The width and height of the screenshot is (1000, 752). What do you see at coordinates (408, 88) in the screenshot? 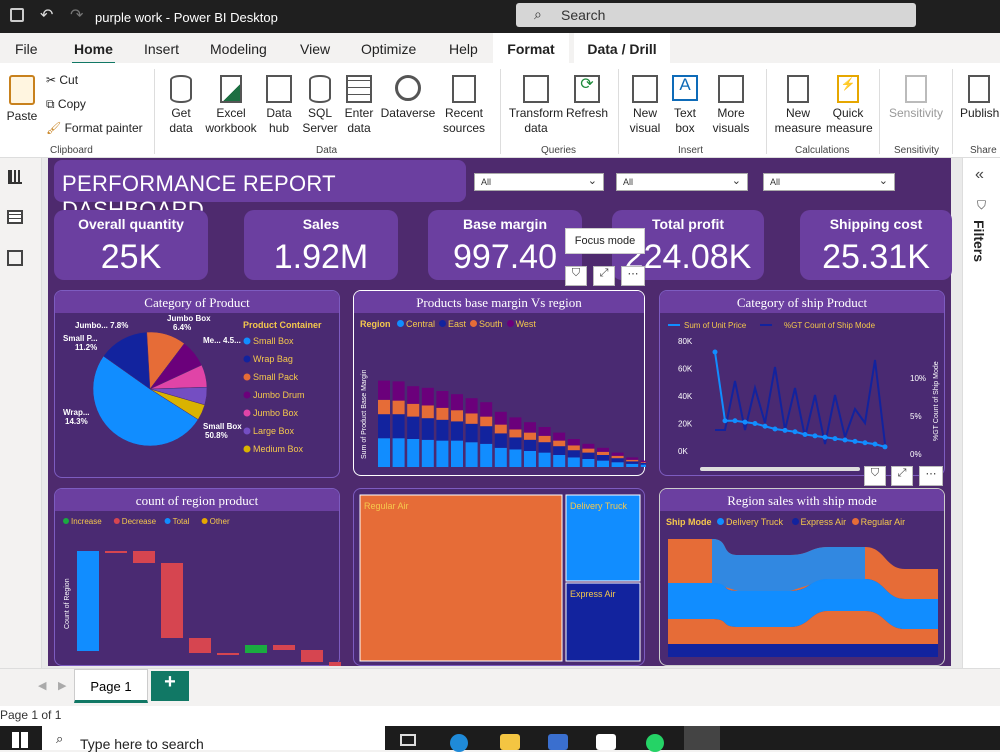
I see `dataverse-icon` at bounding box center [408, 88].